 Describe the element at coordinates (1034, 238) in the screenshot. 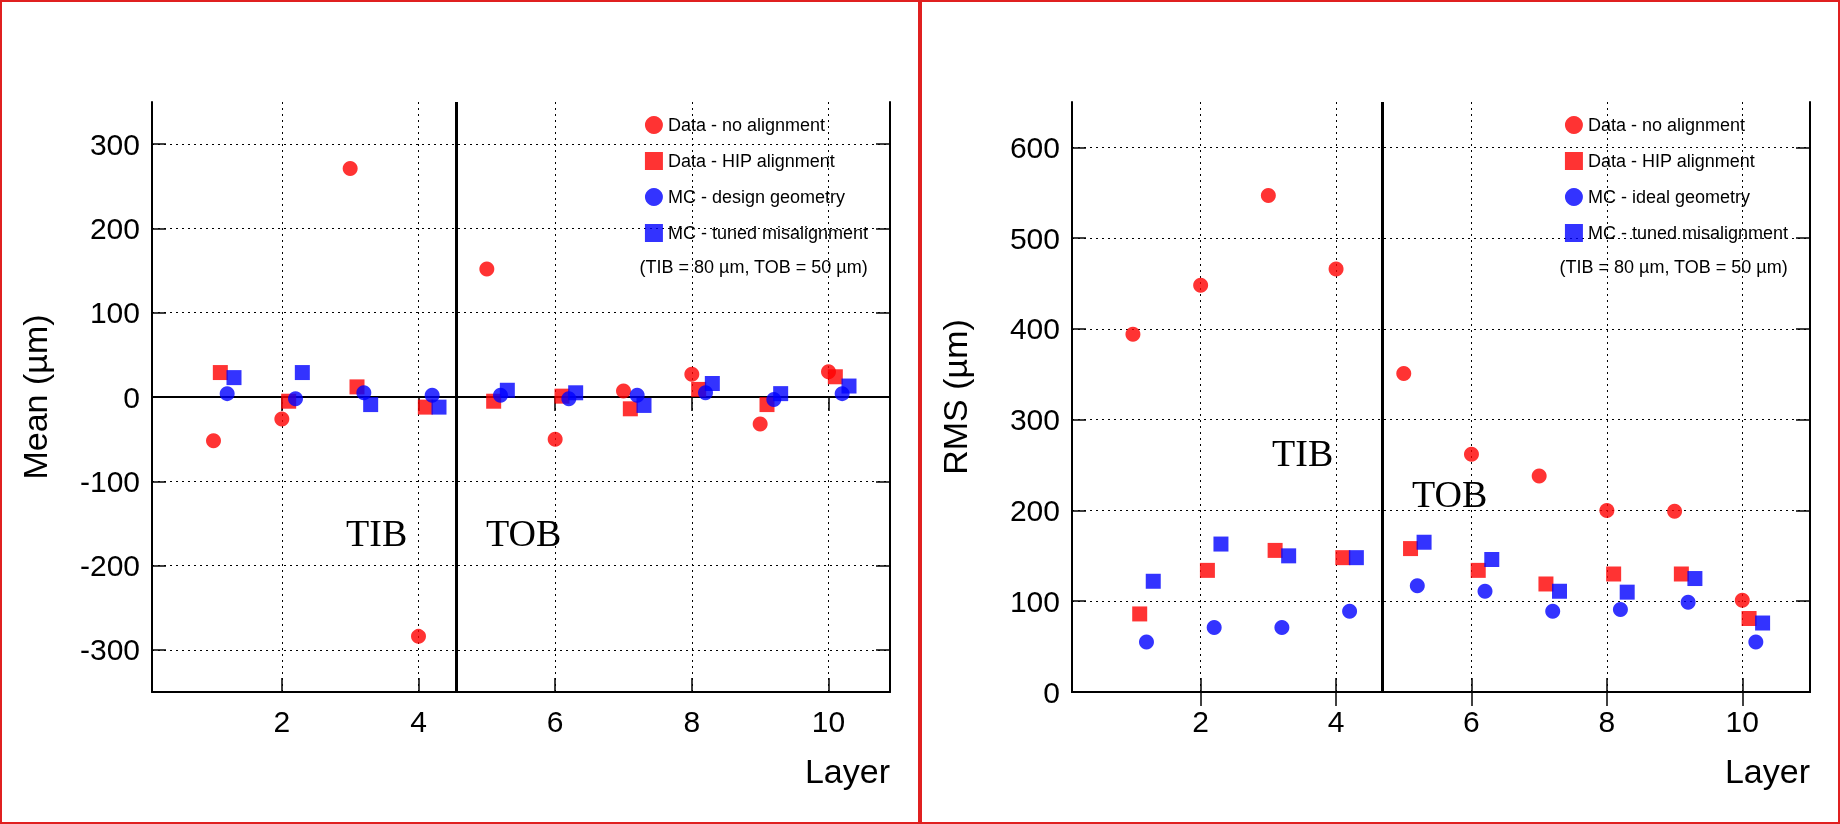

I see `y-tick-label: 500` at that location.